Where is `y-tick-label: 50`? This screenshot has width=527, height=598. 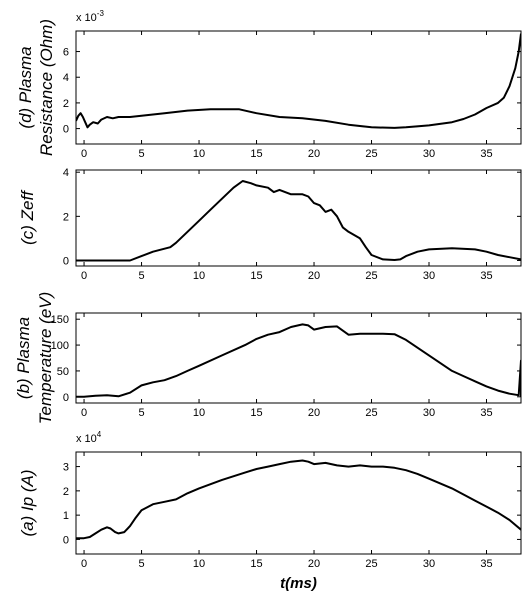
y-tick-label: 50 is located at coordinates (63, 372).